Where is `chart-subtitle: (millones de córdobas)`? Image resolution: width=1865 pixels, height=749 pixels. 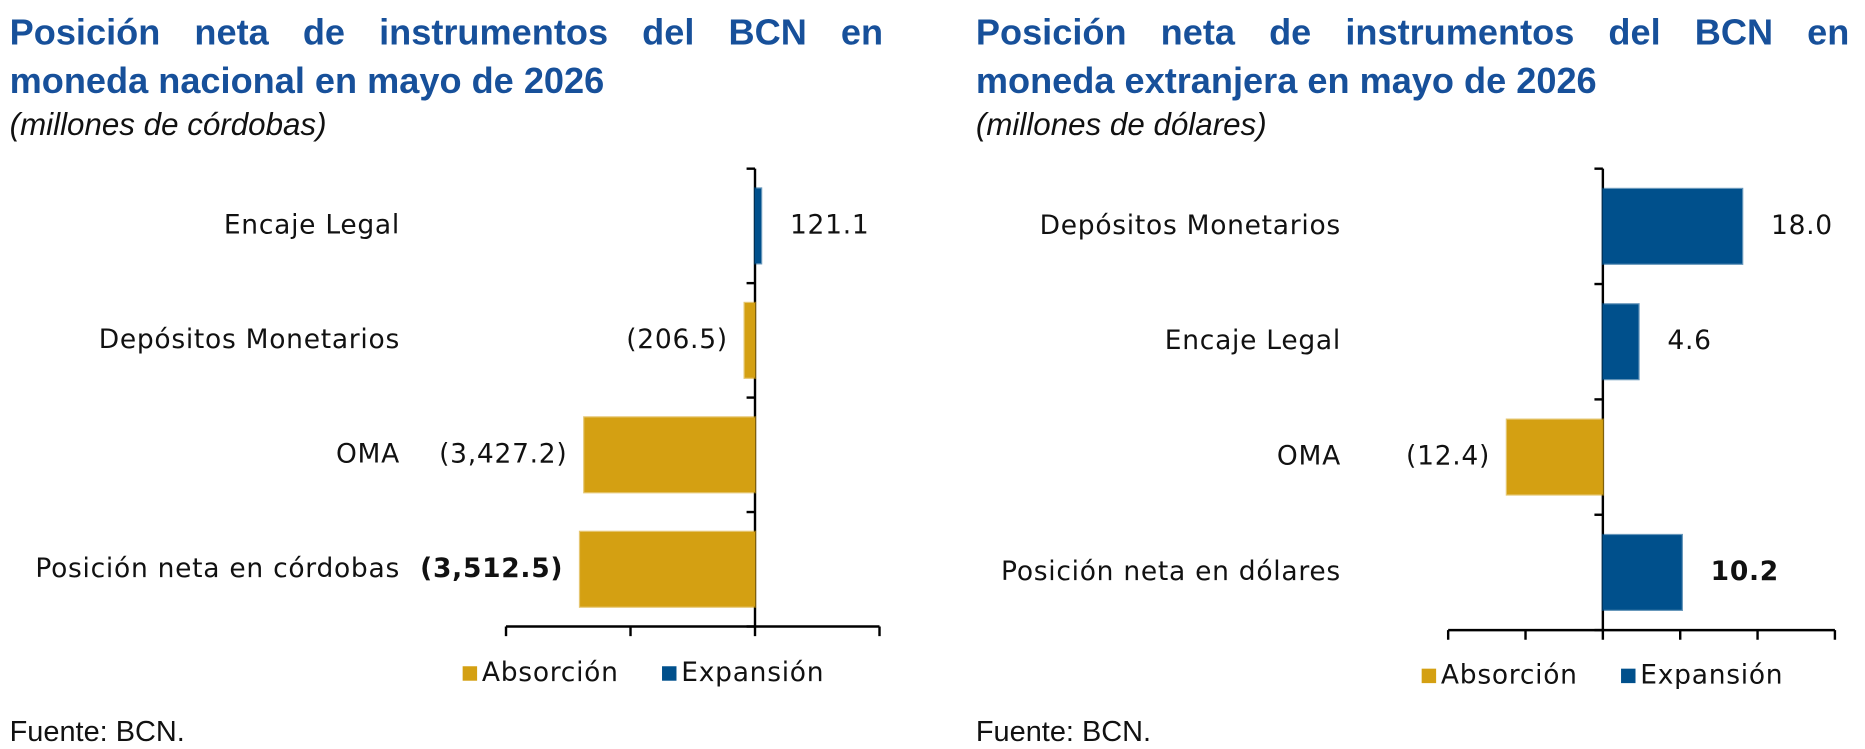 chart-subtitle: (millones de córdobas) is located at coordinates (168, 124).